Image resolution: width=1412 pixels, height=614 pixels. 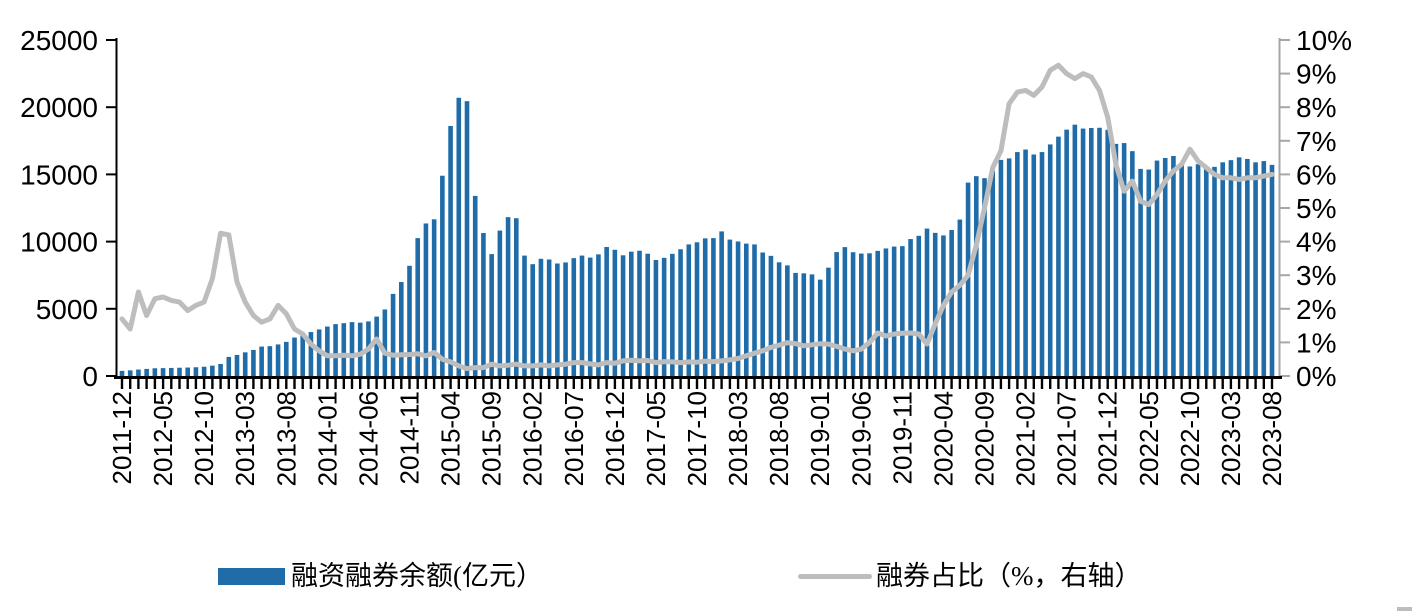 What do you see at coordinates (1316, 342) in the screenshot?
I see `right-axis-tick-label: 1%` at bounding box center [1316, 342].